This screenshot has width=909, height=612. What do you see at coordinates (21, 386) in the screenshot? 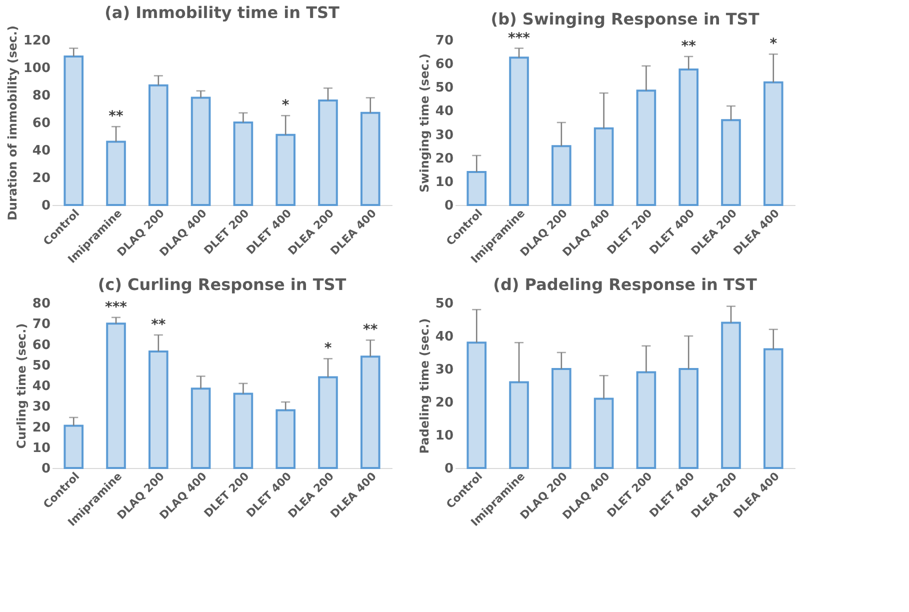
I see `y-axis-title: Curling time (sec.)` at bounding box center [21, 386].